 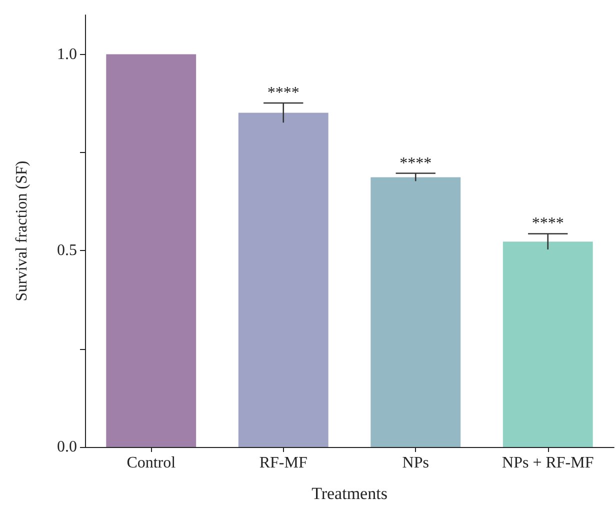 What do you see at coordinates (350, 493) in the screenshot?
I see `x-axis-title: Treatments` at bounding box center [350, 493].